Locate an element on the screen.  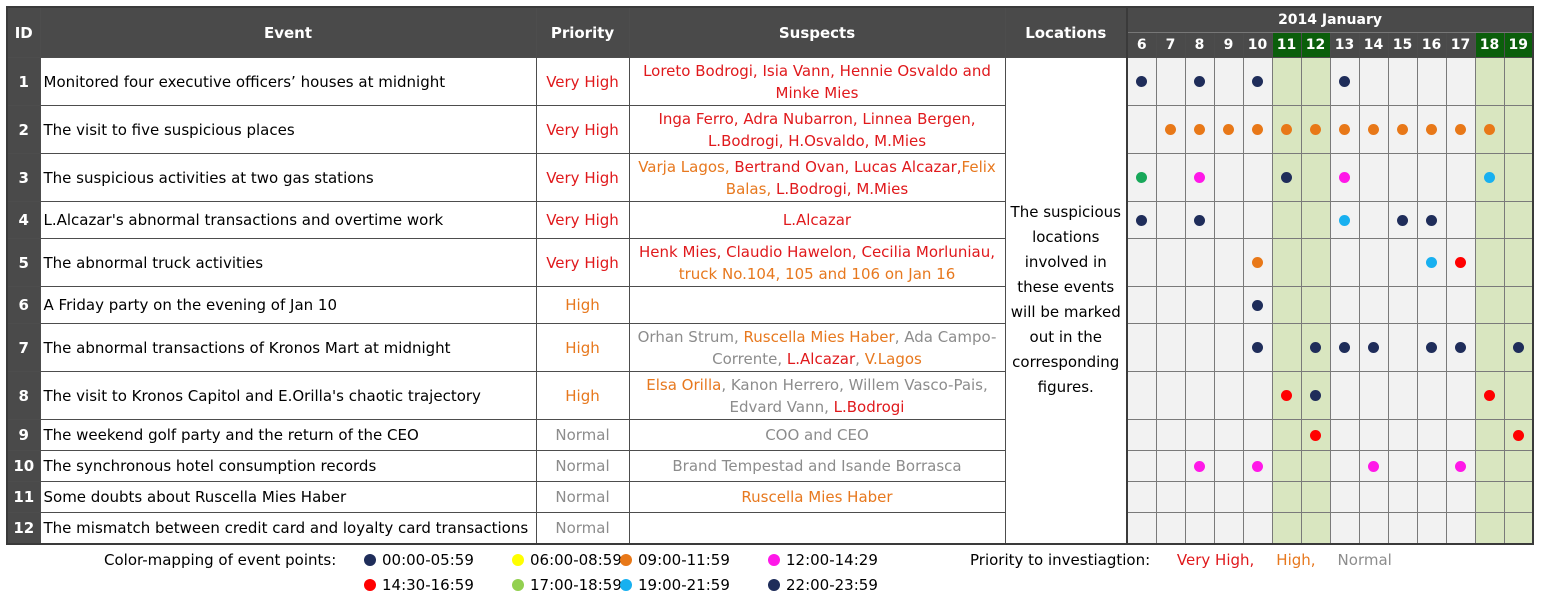
event-id: 9 is located at coordinates (23, 435).